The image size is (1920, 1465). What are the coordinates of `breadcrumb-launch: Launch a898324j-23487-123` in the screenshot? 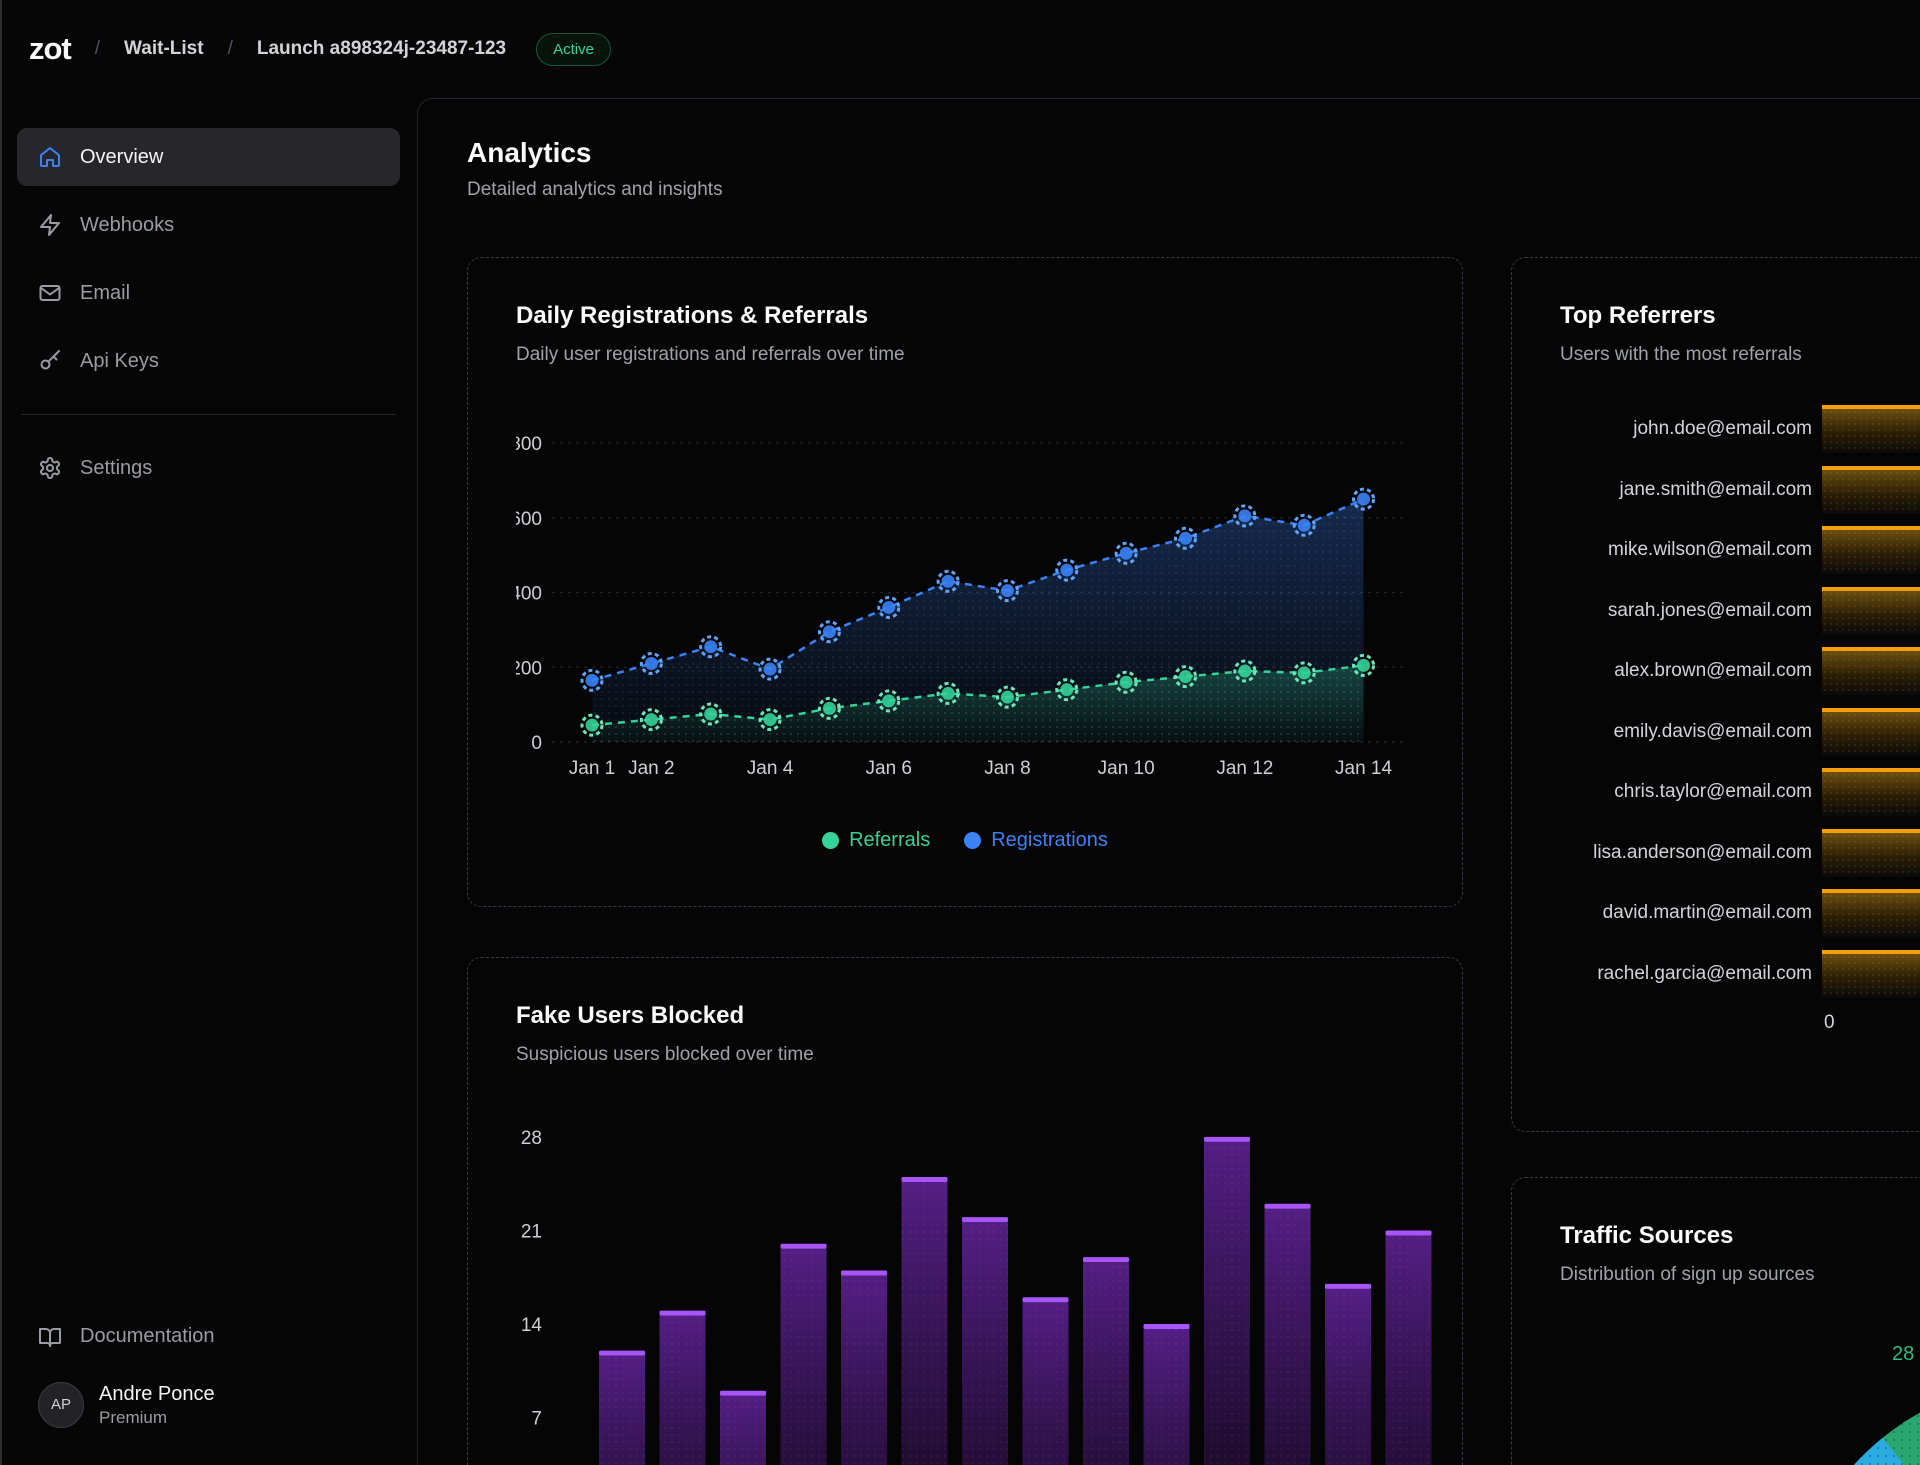 It's located at (381, 48).